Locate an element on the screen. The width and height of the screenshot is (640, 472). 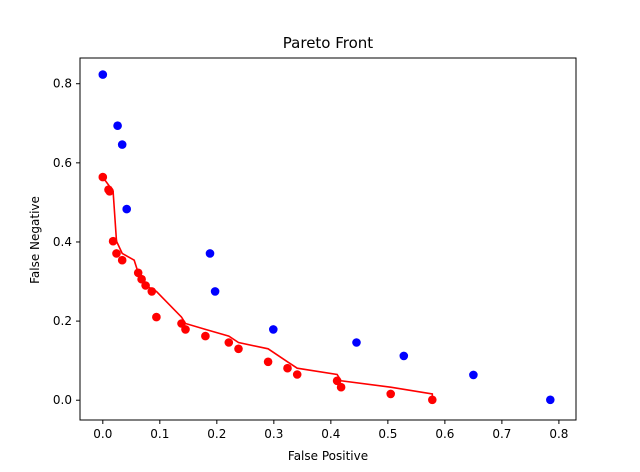
x-tick-label-0: 0.0 is located at coordinates (102, 434).